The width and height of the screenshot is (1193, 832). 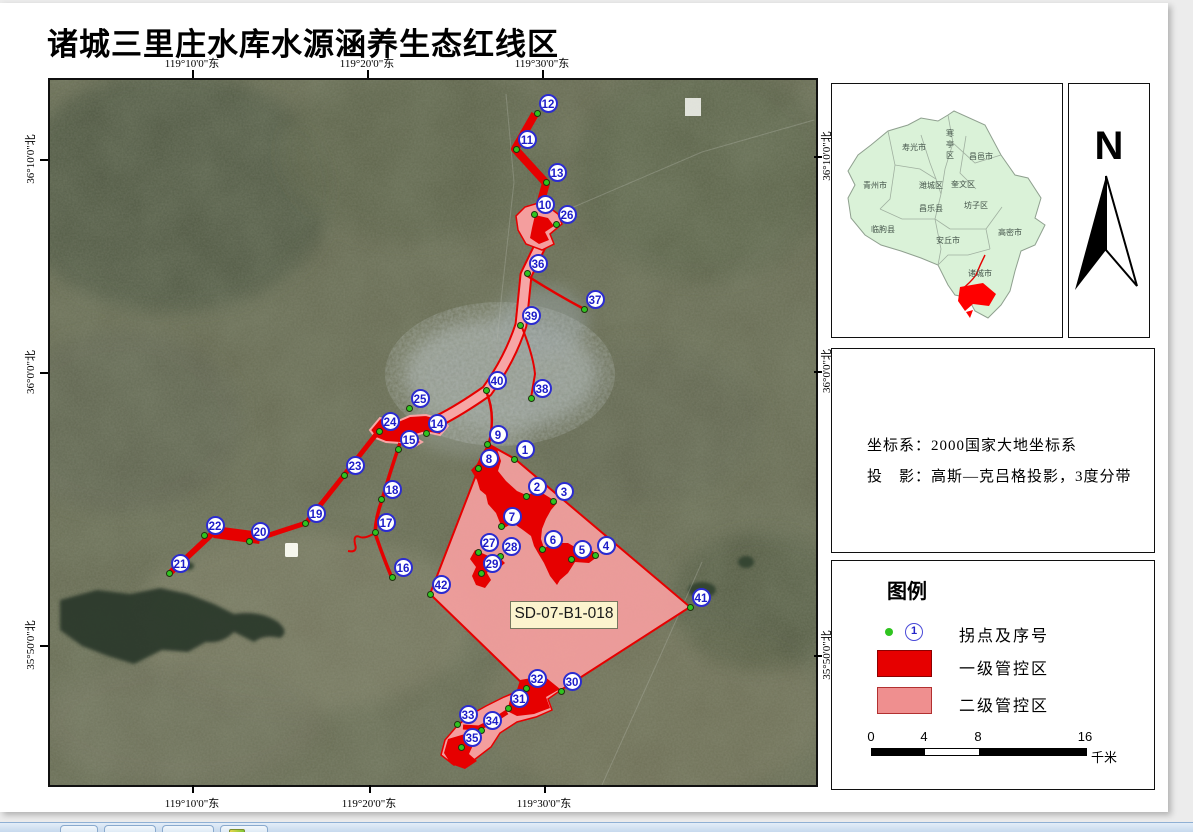 I want to click on north-label: N, so click(x=1109, y=146).